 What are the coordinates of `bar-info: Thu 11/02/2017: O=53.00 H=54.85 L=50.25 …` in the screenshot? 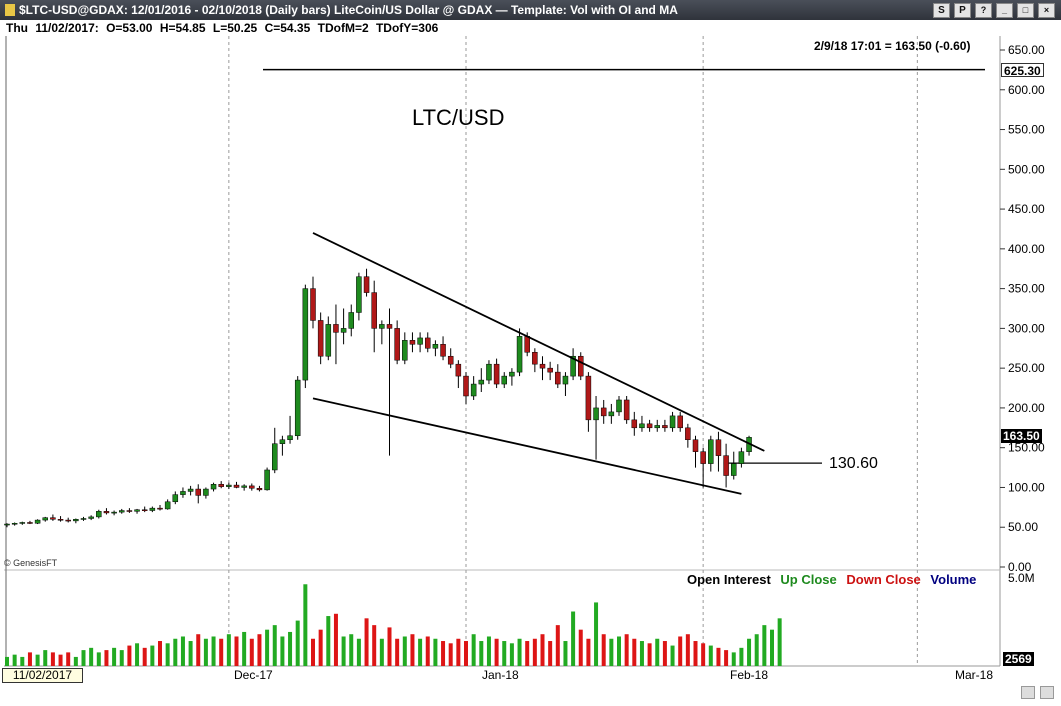 It's located at (500, 28).